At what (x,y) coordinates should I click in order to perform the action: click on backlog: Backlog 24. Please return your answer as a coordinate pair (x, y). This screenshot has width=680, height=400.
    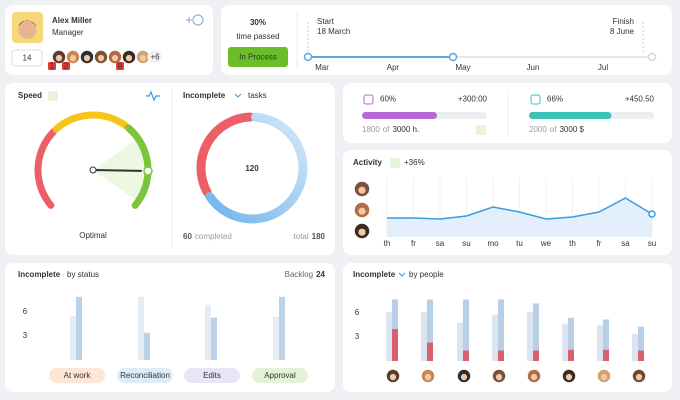
    Looking at the image, I should click on (305, 274).